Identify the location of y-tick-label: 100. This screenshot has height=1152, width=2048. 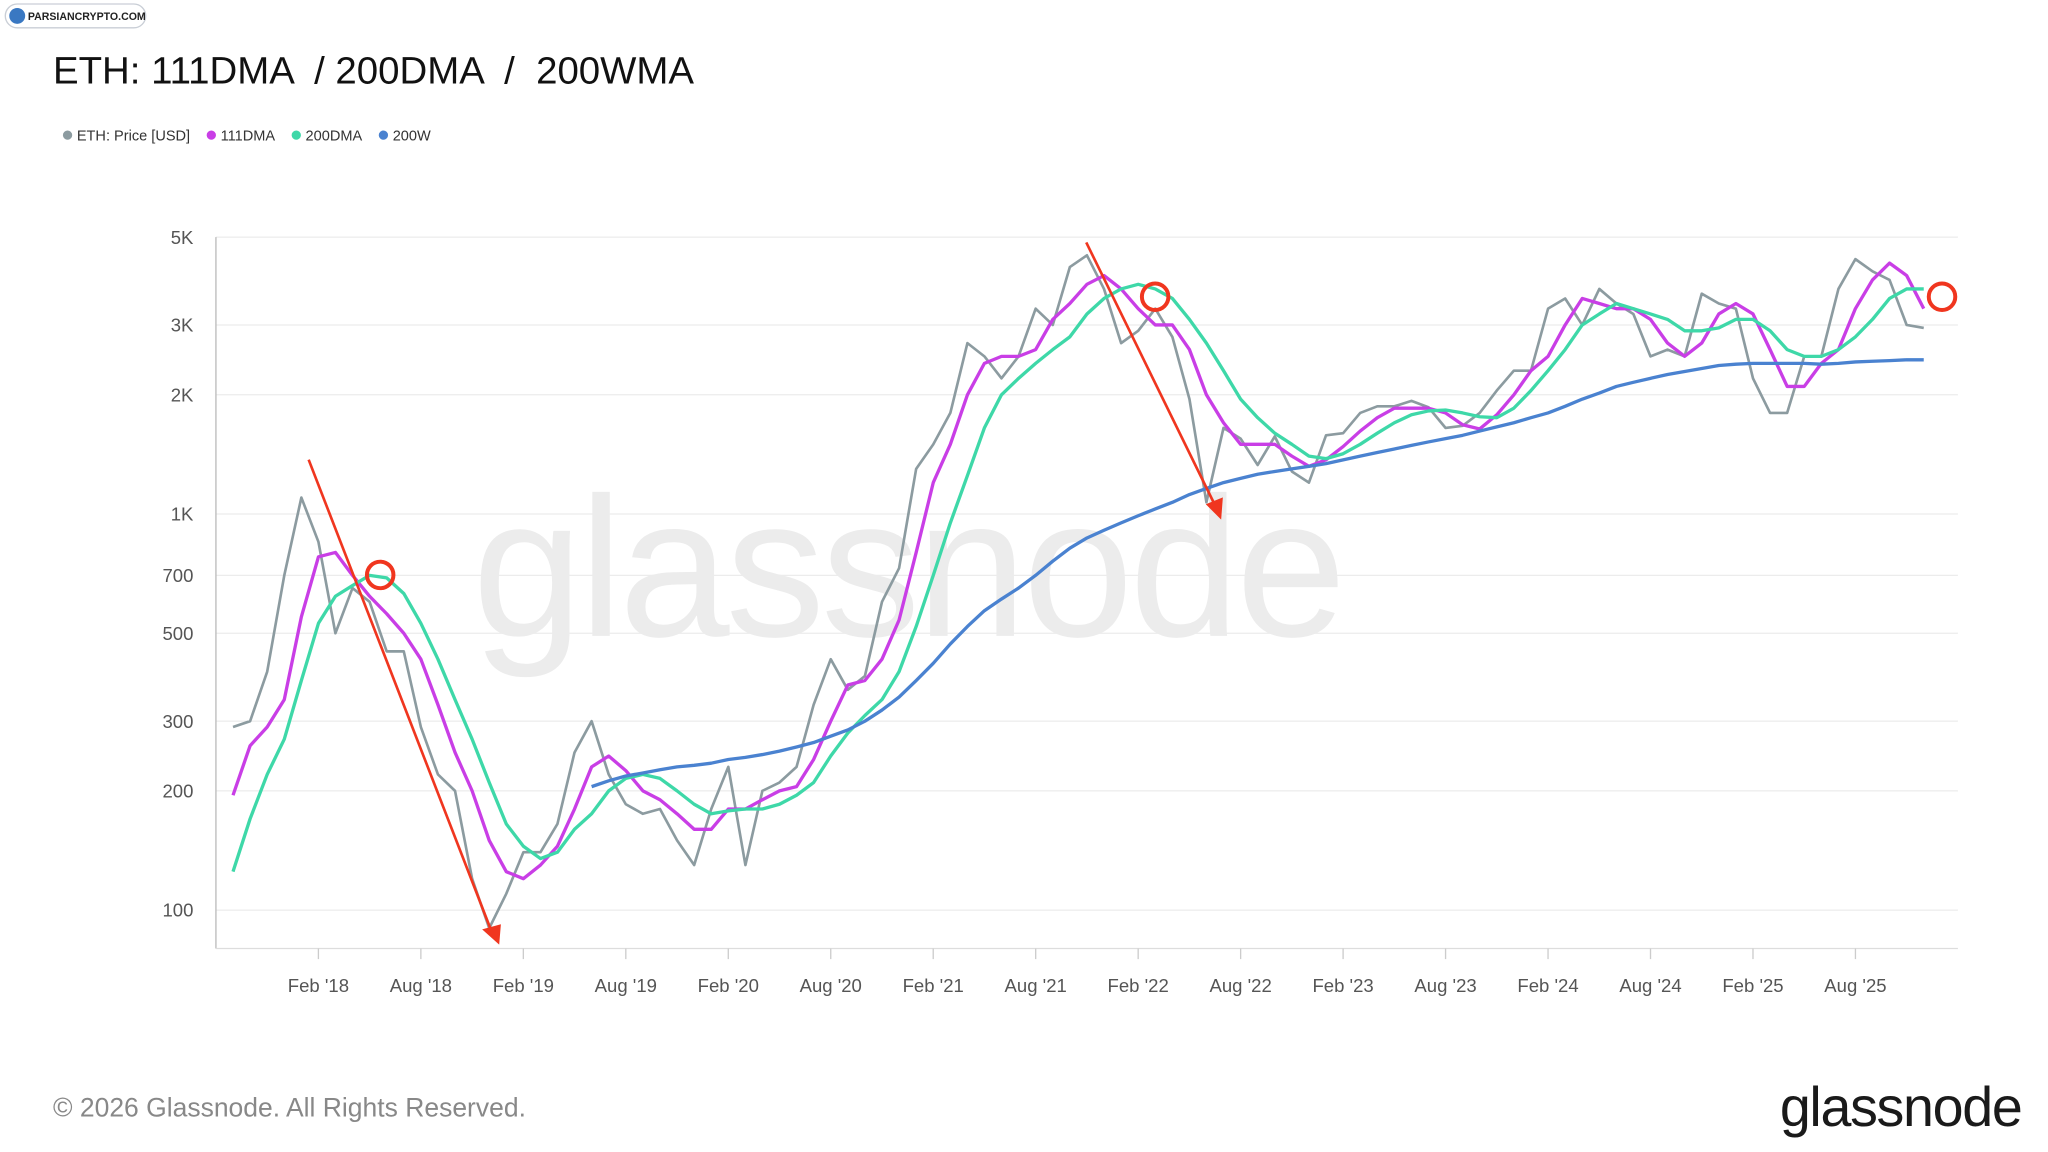
(177, 910).